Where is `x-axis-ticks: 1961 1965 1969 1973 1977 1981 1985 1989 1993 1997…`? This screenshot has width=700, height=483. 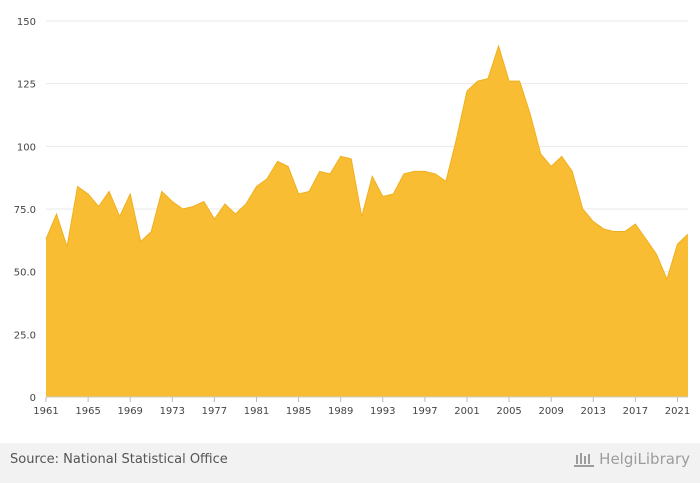
x-axis-ticks: 1961 1965 1969 1973 1977 1981 1985 1989 1993 1997… is located at coordinates (361, 406).